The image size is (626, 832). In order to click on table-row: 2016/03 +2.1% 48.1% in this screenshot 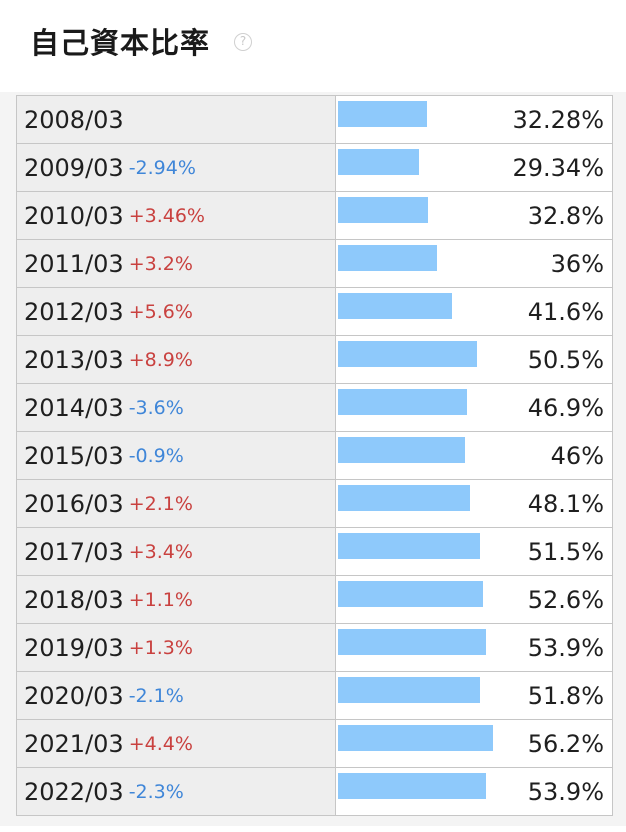, I will do `click(314, 503)`.